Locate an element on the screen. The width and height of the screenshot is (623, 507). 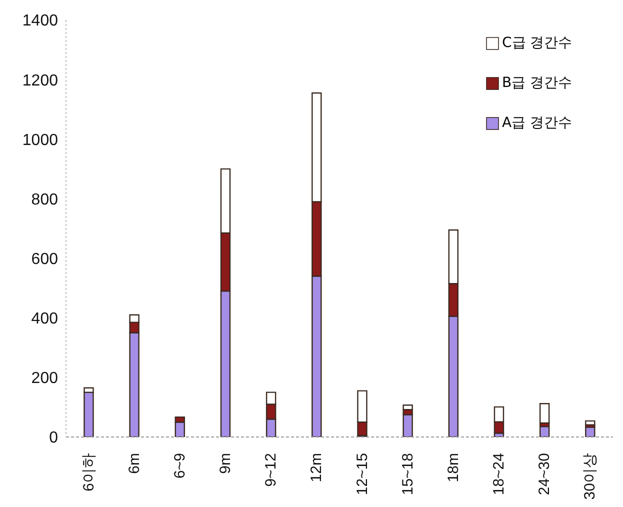
x-tick-label: 18m is located at coordinates (453, 467).